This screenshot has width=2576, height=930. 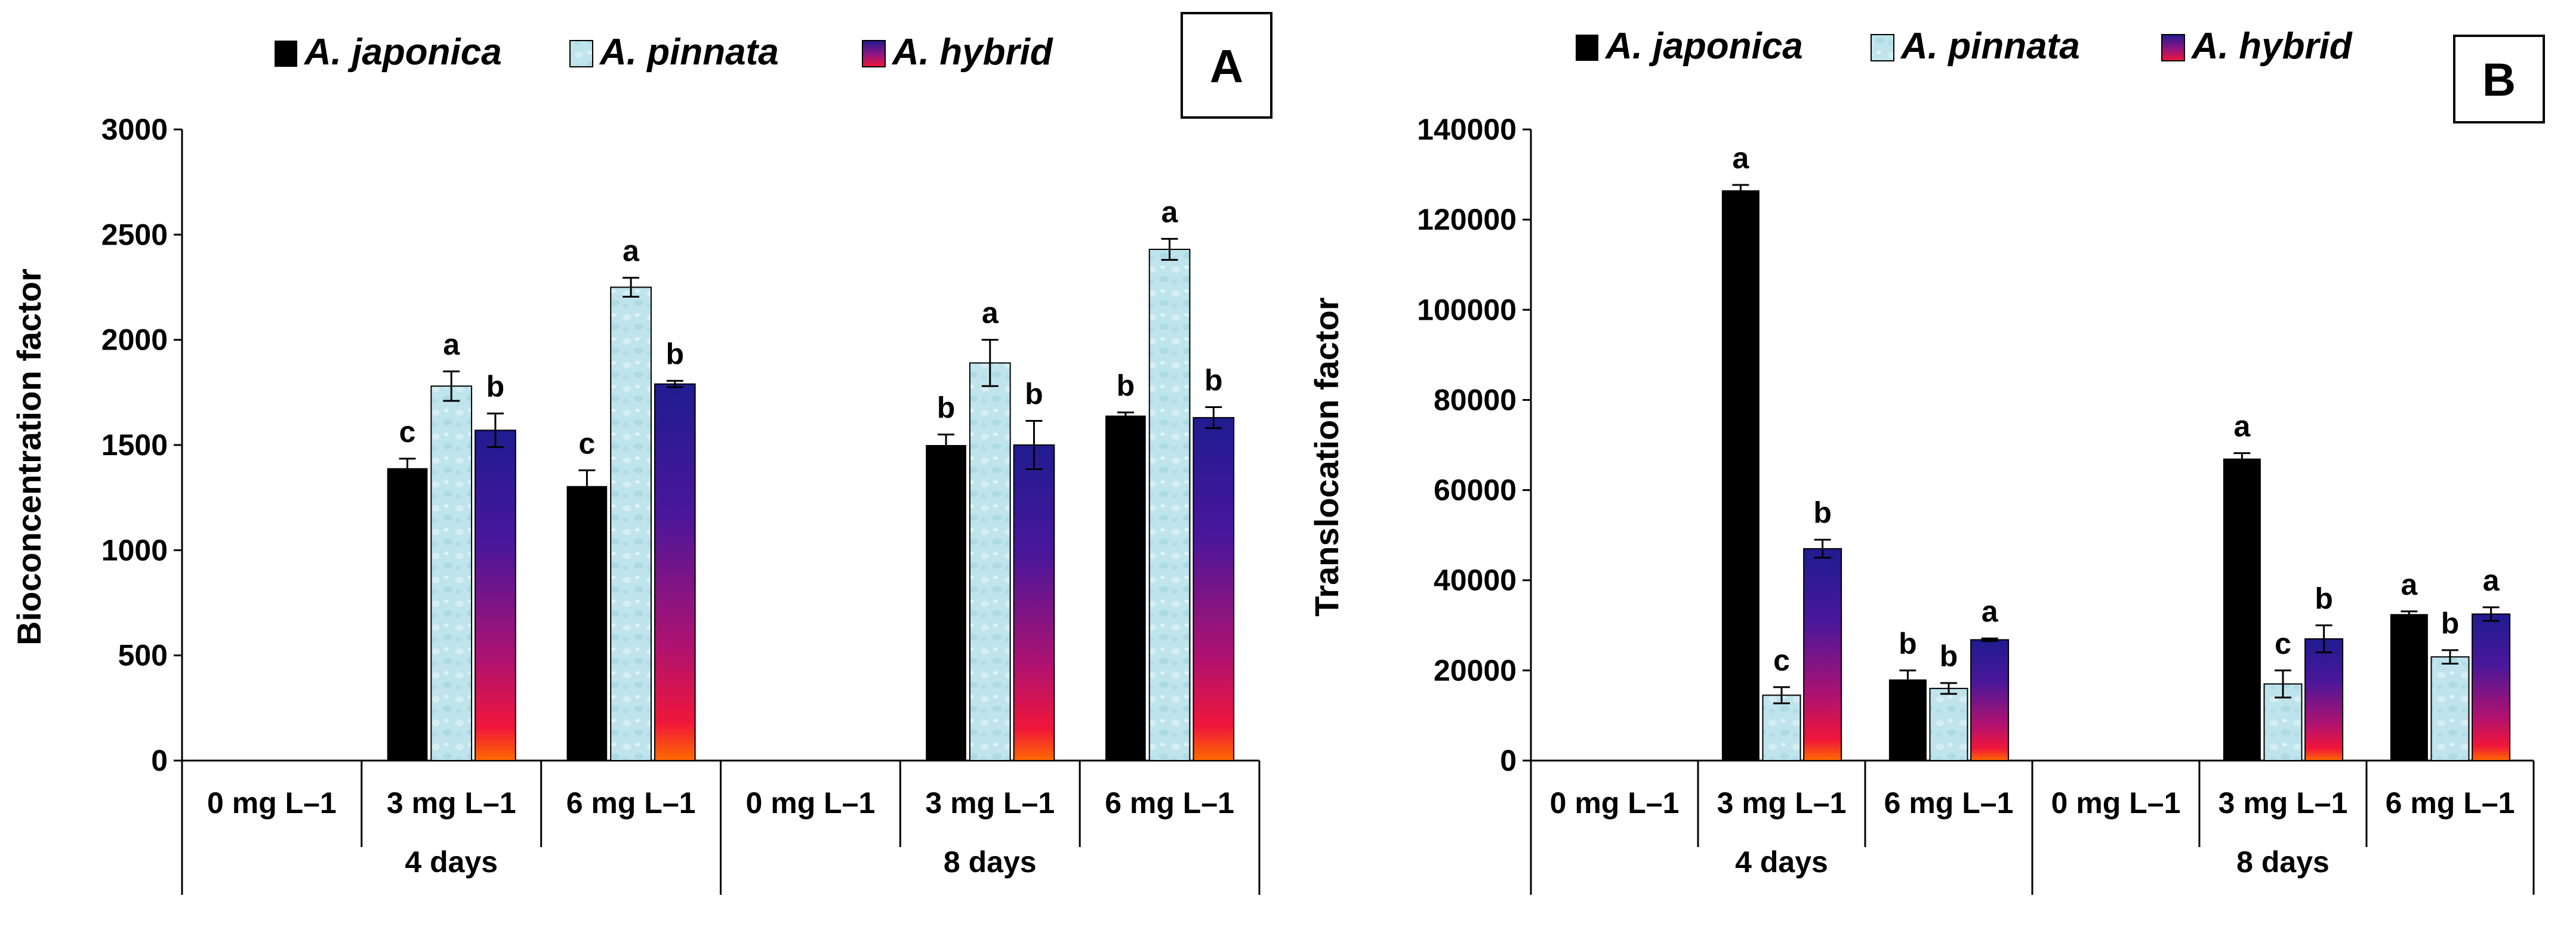 I want to click on y-axis-label: Bioconcentration factor, so click(x=29, y=456).